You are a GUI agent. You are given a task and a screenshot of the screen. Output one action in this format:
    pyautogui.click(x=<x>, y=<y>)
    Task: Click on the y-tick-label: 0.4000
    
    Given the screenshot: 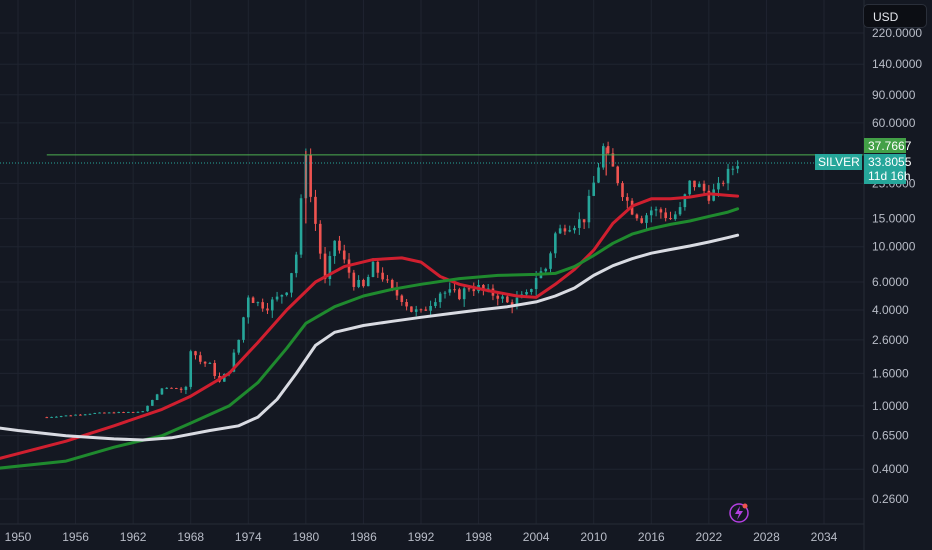 What is the action you would take?
    pyautogui.click(x=890, y=469)
    